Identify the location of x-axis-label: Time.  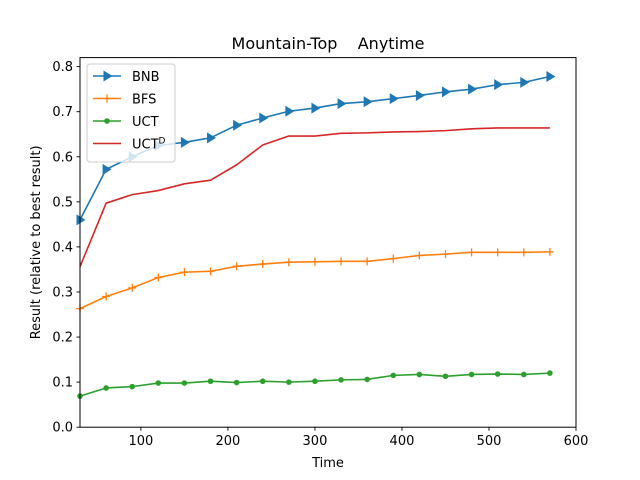
(327, 463).